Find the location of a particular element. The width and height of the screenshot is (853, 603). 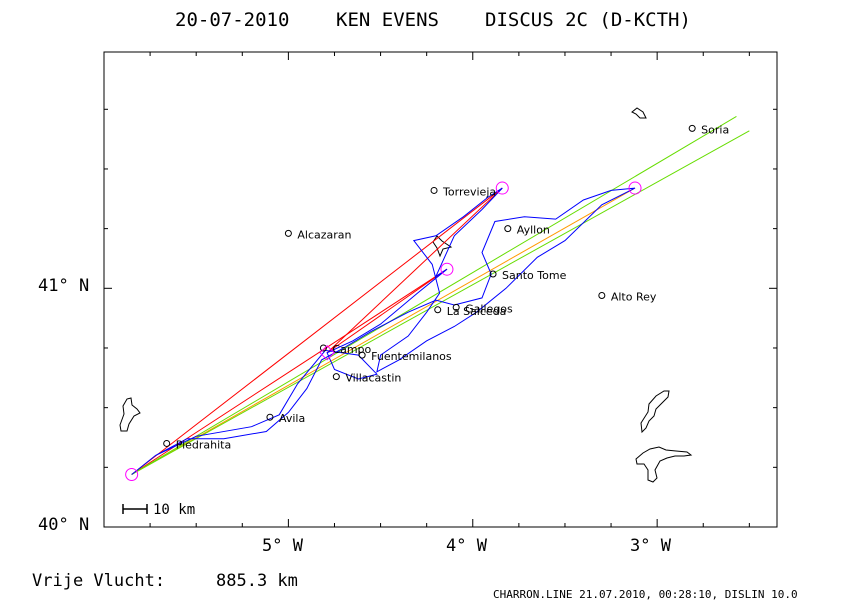

x-tick-label-3w: 3° W is located at coordinates (651, 546).